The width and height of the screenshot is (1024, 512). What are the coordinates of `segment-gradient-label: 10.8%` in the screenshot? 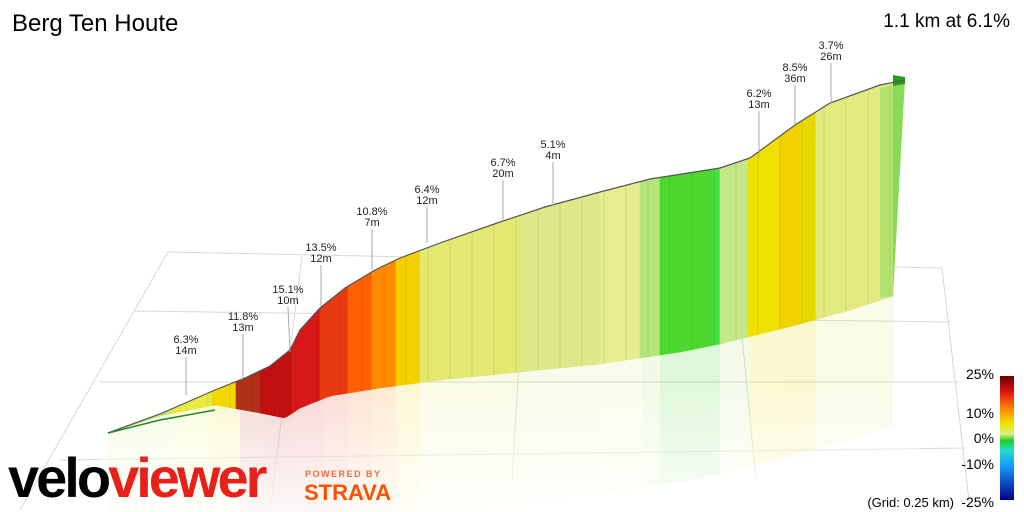 It's located at (371, 212).